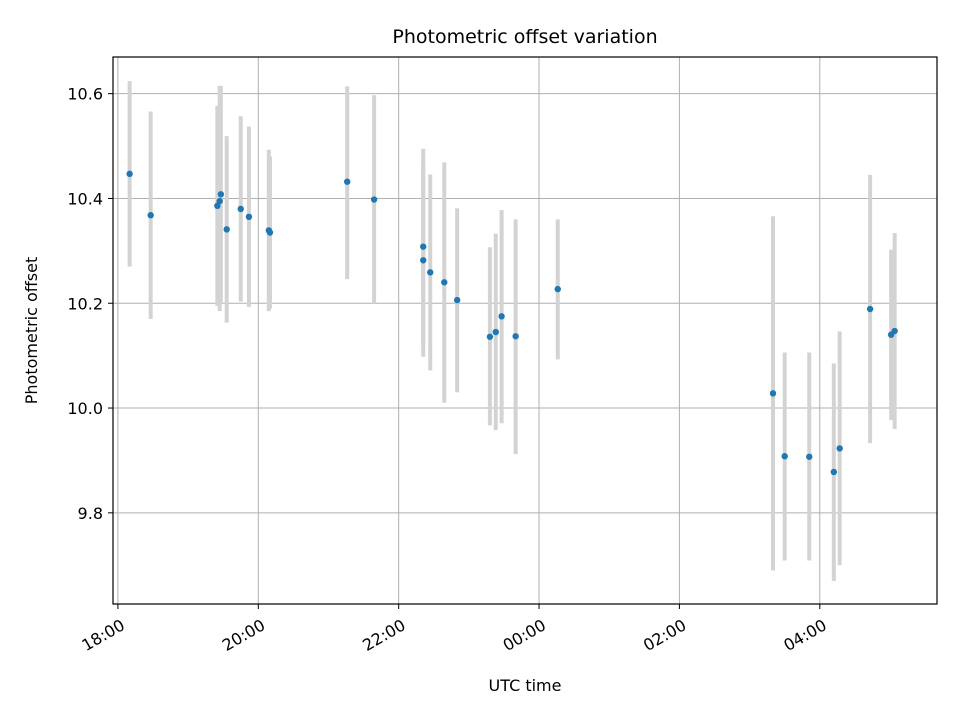 The width and height of the screenshot is (960, 720). I want to click on y-axis-ticks: 9.8 10.0 10.2 10.4 10.6, so click(90, 304).